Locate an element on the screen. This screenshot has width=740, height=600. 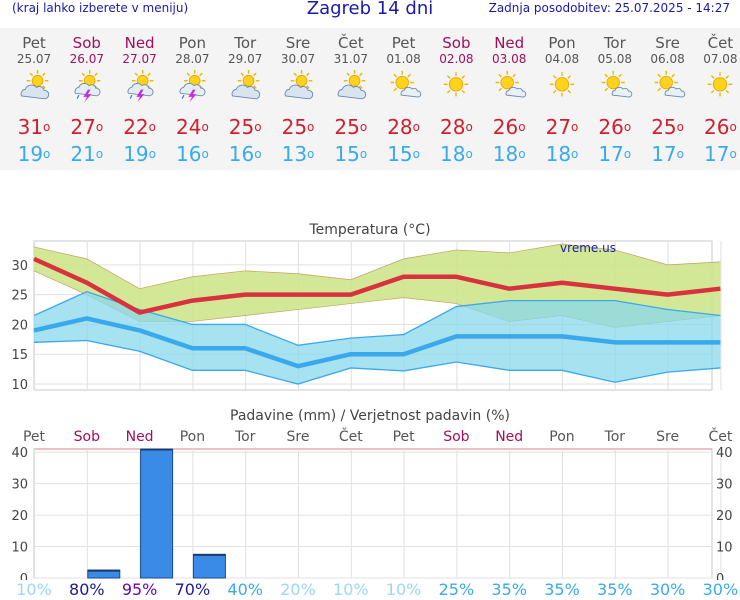
min-temp: 13o is located at coordinates (298, 154).